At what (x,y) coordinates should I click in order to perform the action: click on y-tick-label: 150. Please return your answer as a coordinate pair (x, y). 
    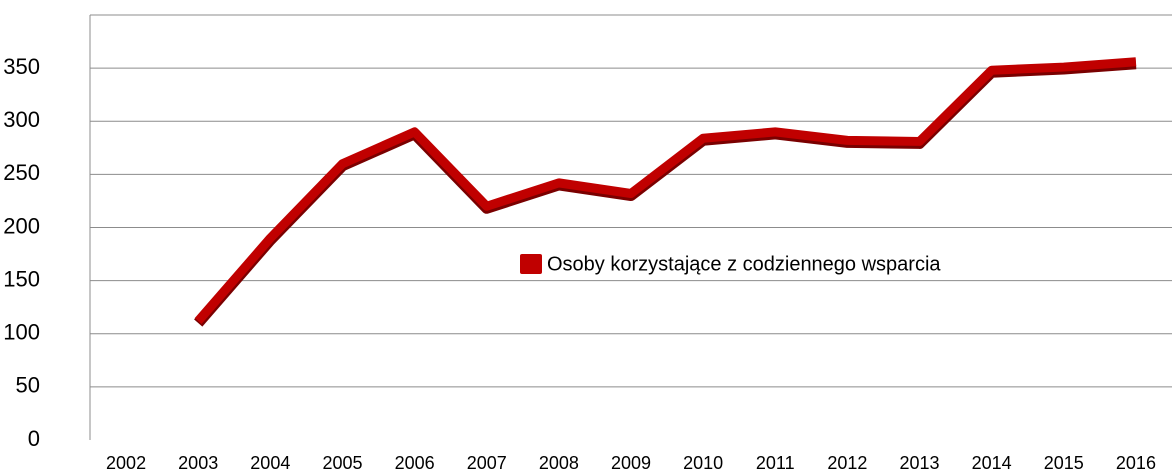
    Looking at the image, I should click on (21, 278).